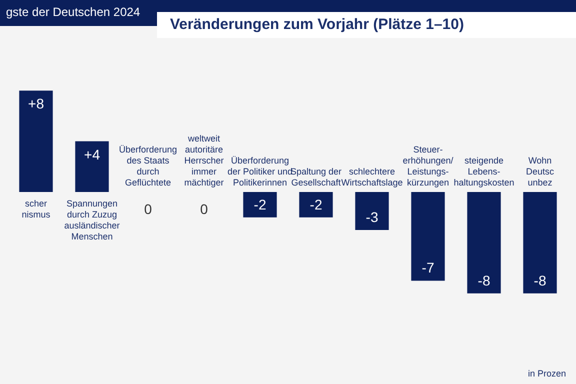  What do you see at coordinates (204, 161) in the screenshot?
I see `x-tick-label: weltweit autoritäre Herrscher immer mächtiger` at bounding box center [204, 161].